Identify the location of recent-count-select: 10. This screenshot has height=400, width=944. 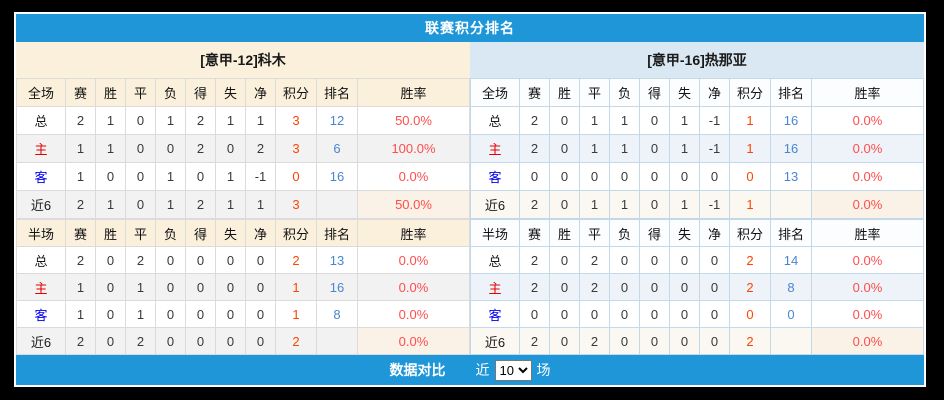
(513, 370).